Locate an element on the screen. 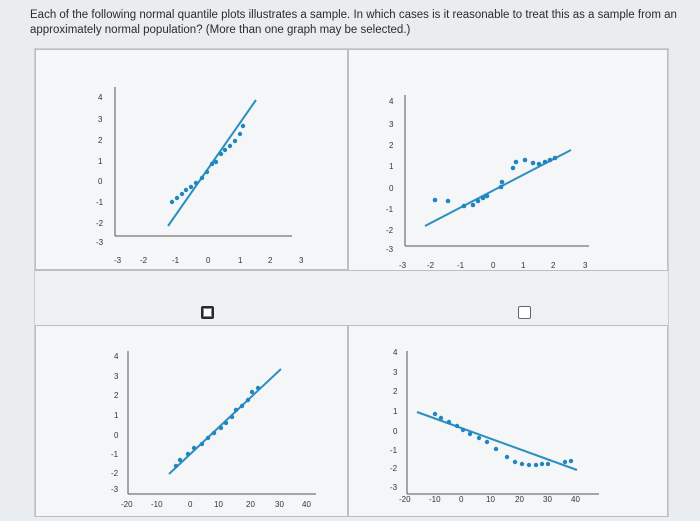  quantile-plot-top-right: 4 3 2 1 0 -1 -2 -3 -3 -2 -1 0 1 2 3 is located at coordinates (487, 182).